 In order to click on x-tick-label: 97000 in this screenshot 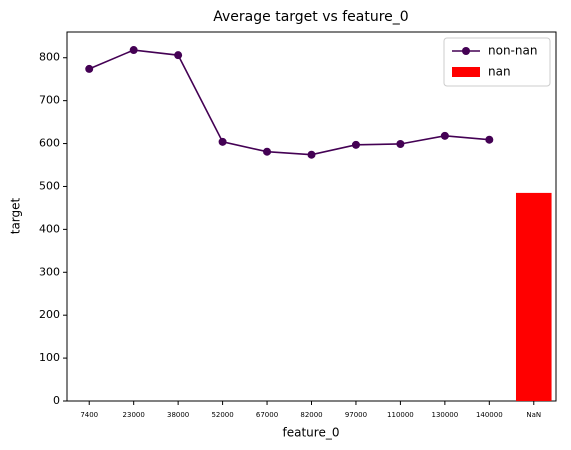, I will do `click(356, 415)`.